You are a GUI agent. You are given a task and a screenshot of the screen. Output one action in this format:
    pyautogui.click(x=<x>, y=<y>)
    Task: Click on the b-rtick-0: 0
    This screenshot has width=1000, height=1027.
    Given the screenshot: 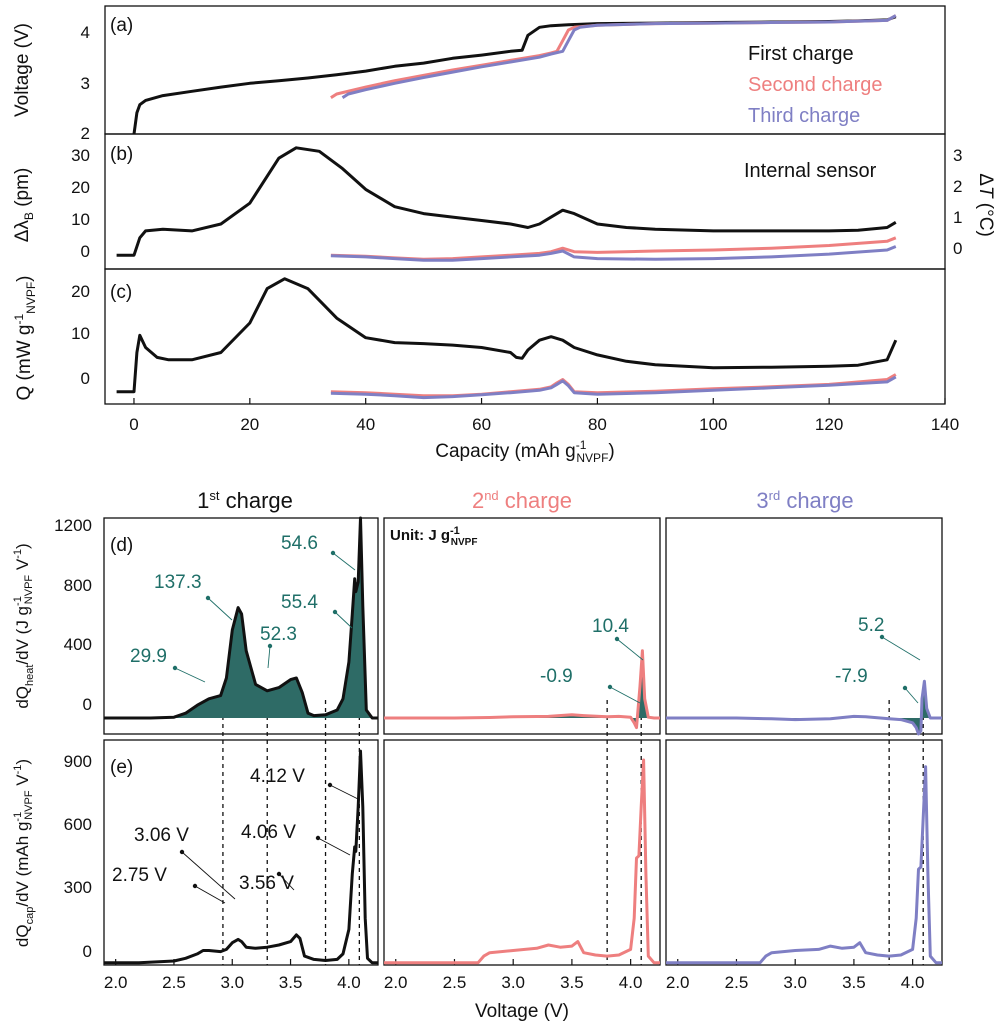 What is the action you would take?
    pyautogui.click(x=957, y=248)
    